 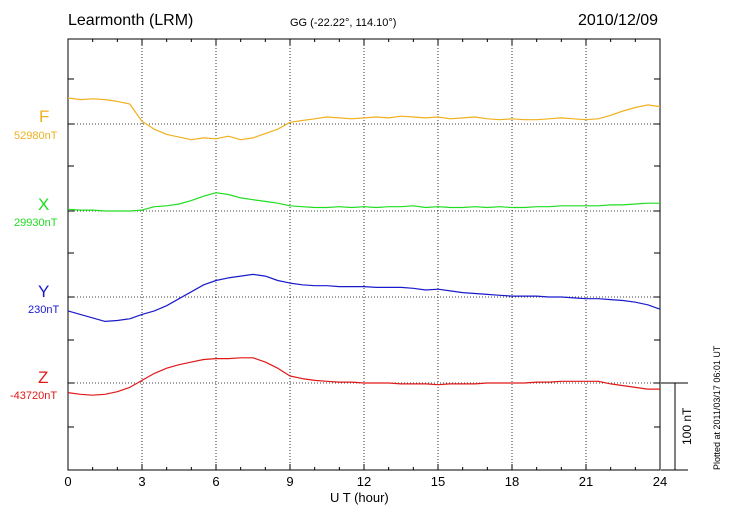 What do you see at coordinates (364, 119) in the screenshot?
I see `series-line-f` at bounding box center [364, 119].